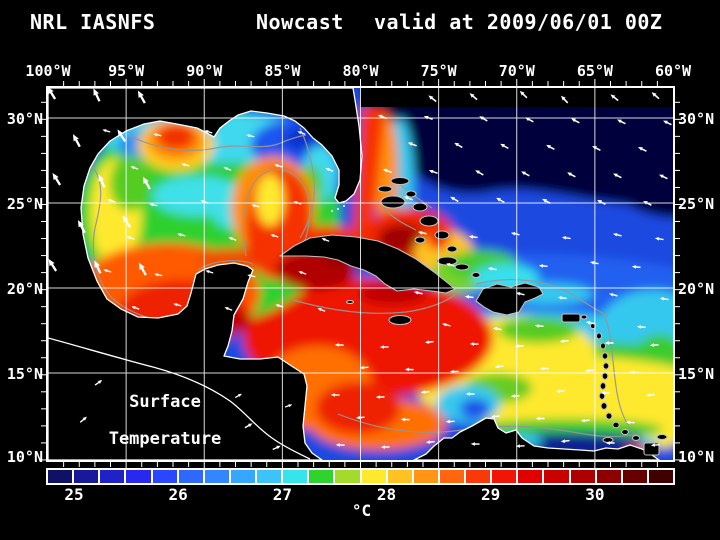 Image resolution: width=720 pixels, height=540 pixels. What do you see at coordinates (165, 439) in the screenshot?
I see `annotation-temperature: Temperature` at bounding box center [165, 439].